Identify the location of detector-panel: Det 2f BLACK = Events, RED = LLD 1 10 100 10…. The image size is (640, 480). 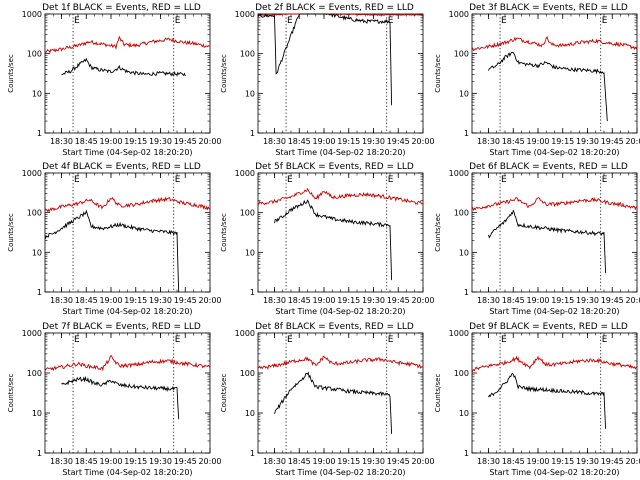
(327, 80).